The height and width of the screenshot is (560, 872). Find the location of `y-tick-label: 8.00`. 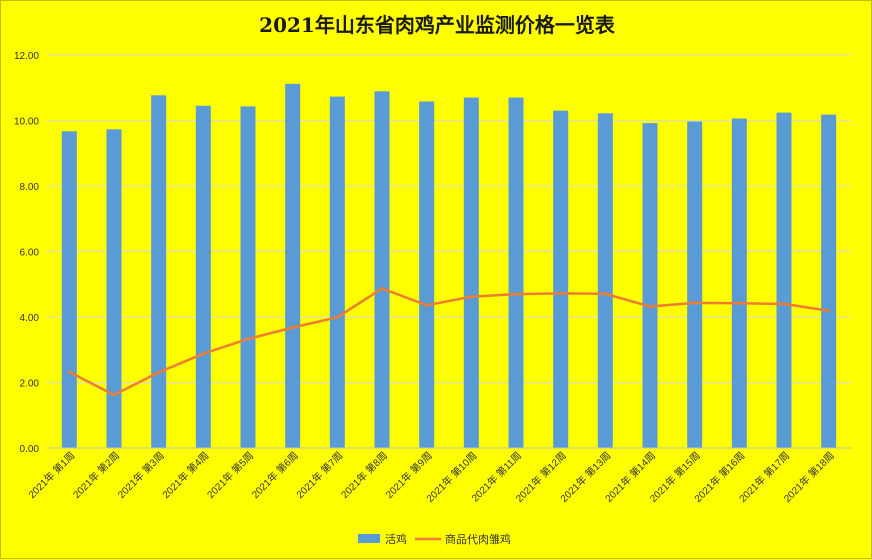

y-tick-label: 8.00 is located at coordinates (30, 187).